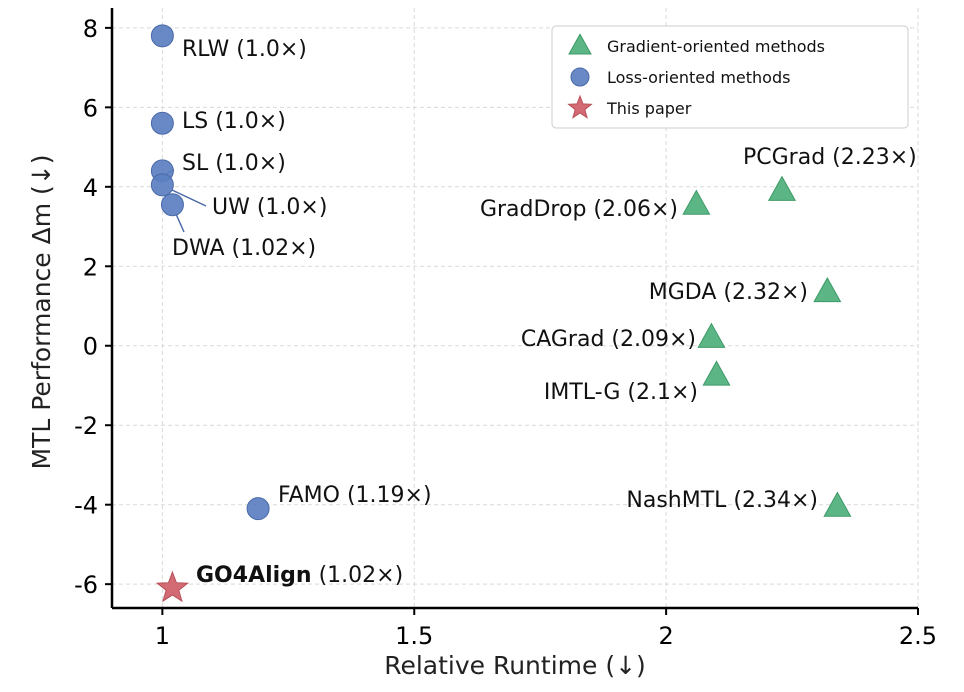 This screenshot has width=964, height=692. Describe the element at coordinates (93, 307) in the screenshot. I see `y-ticks: 8 6 4 2 0 -2 -4 -6` at that location.